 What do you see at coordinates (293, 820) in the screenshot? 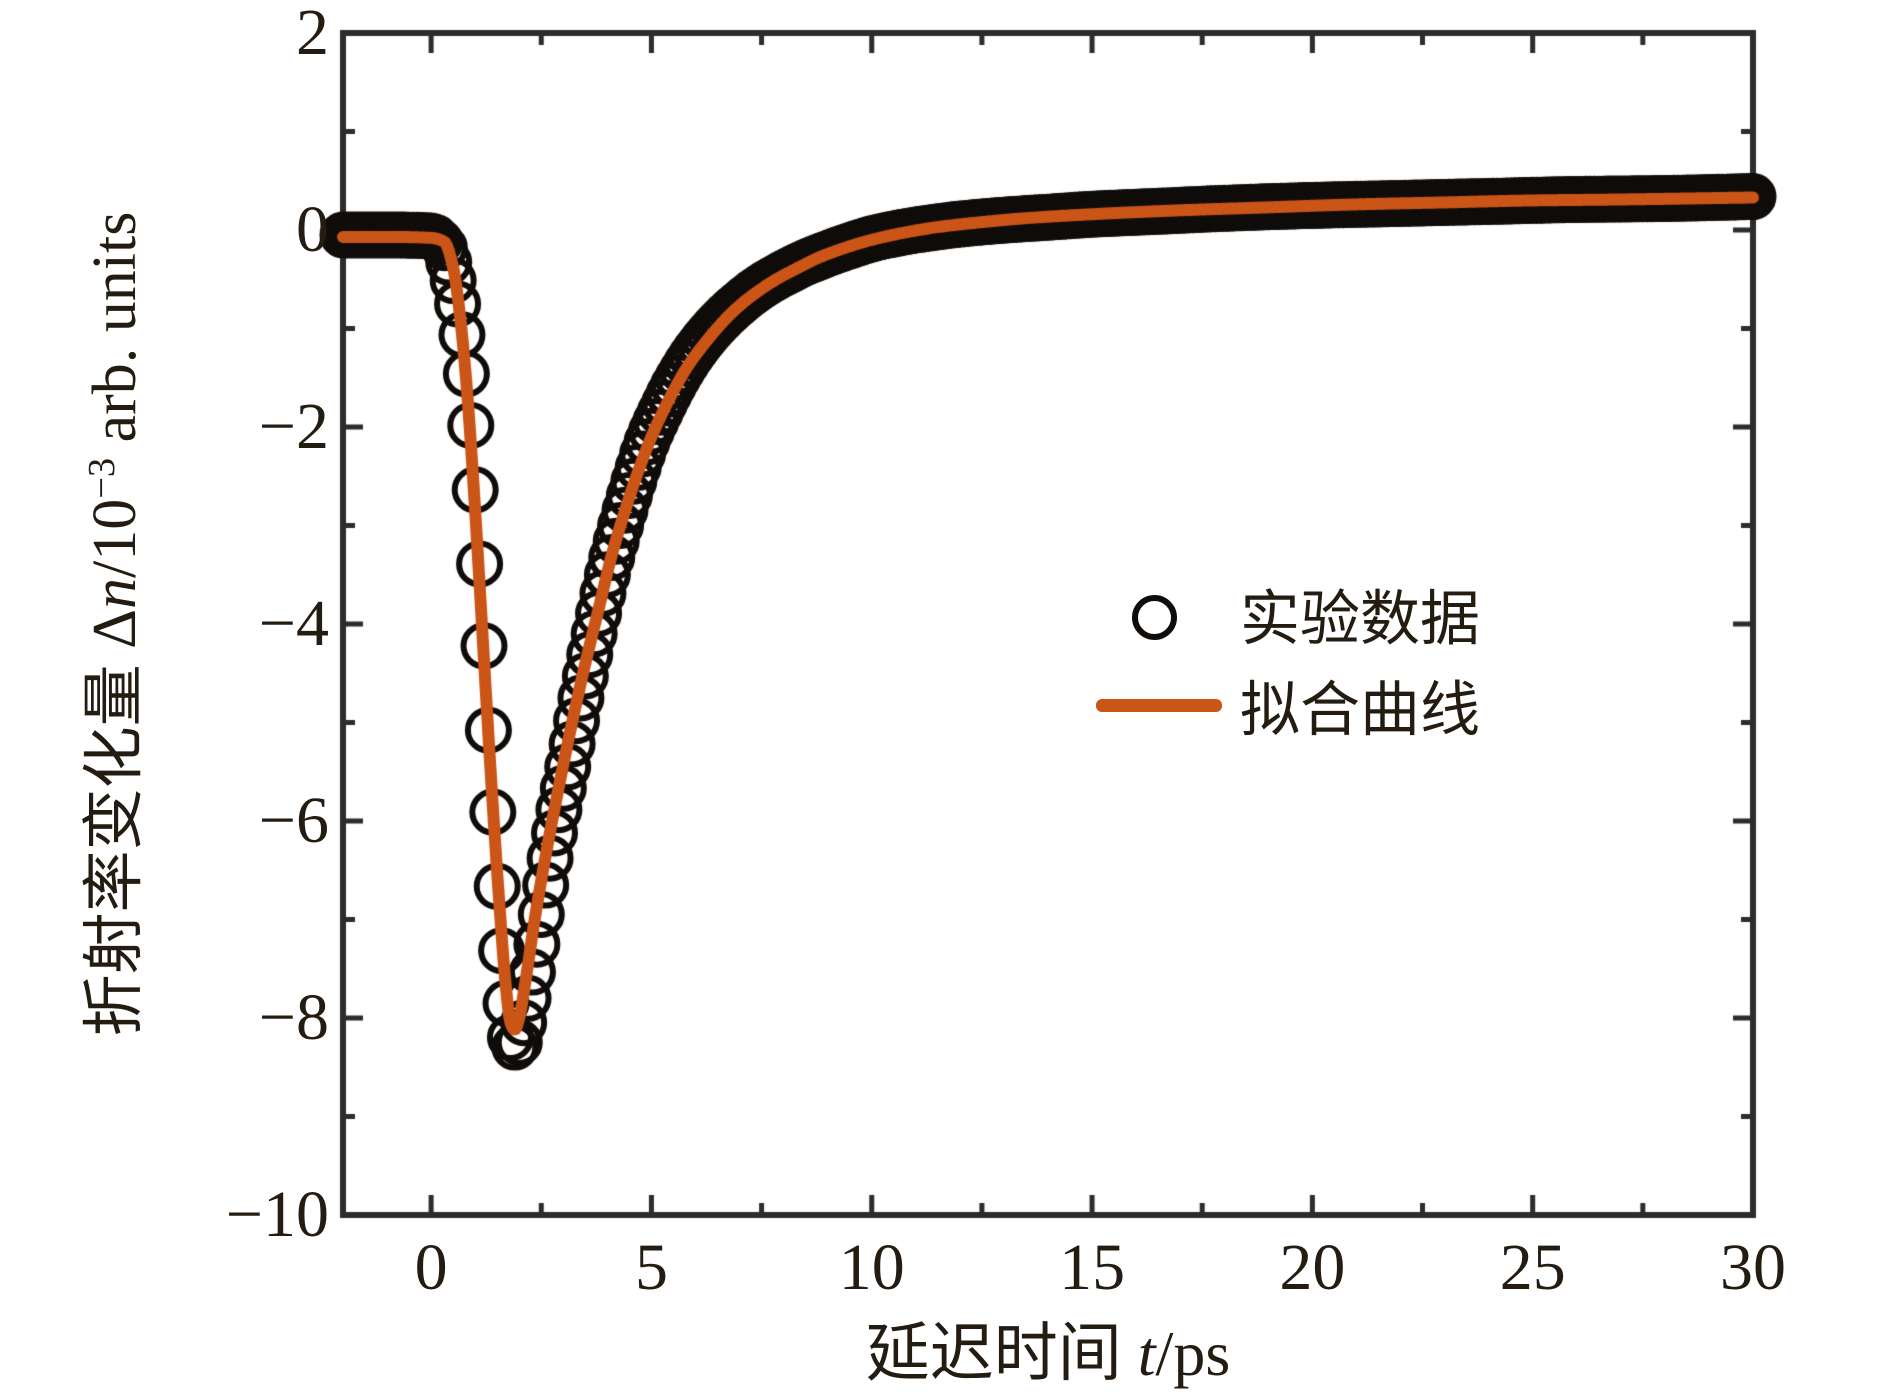
I see `y-tick-label: −6` at bounding box center [293, 820].